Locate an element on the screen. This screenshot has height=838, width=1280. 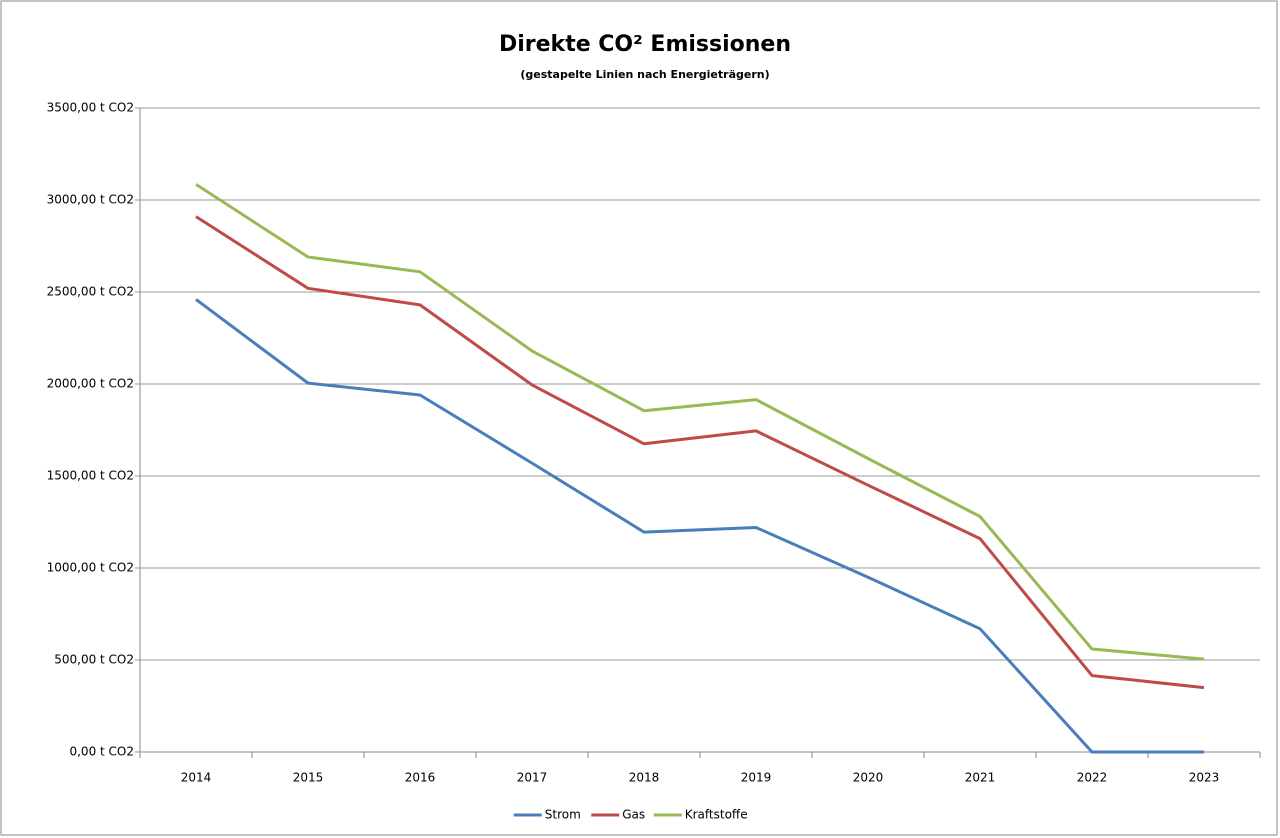
x-tick-label: 2019 is located at coordinates (756, 778).